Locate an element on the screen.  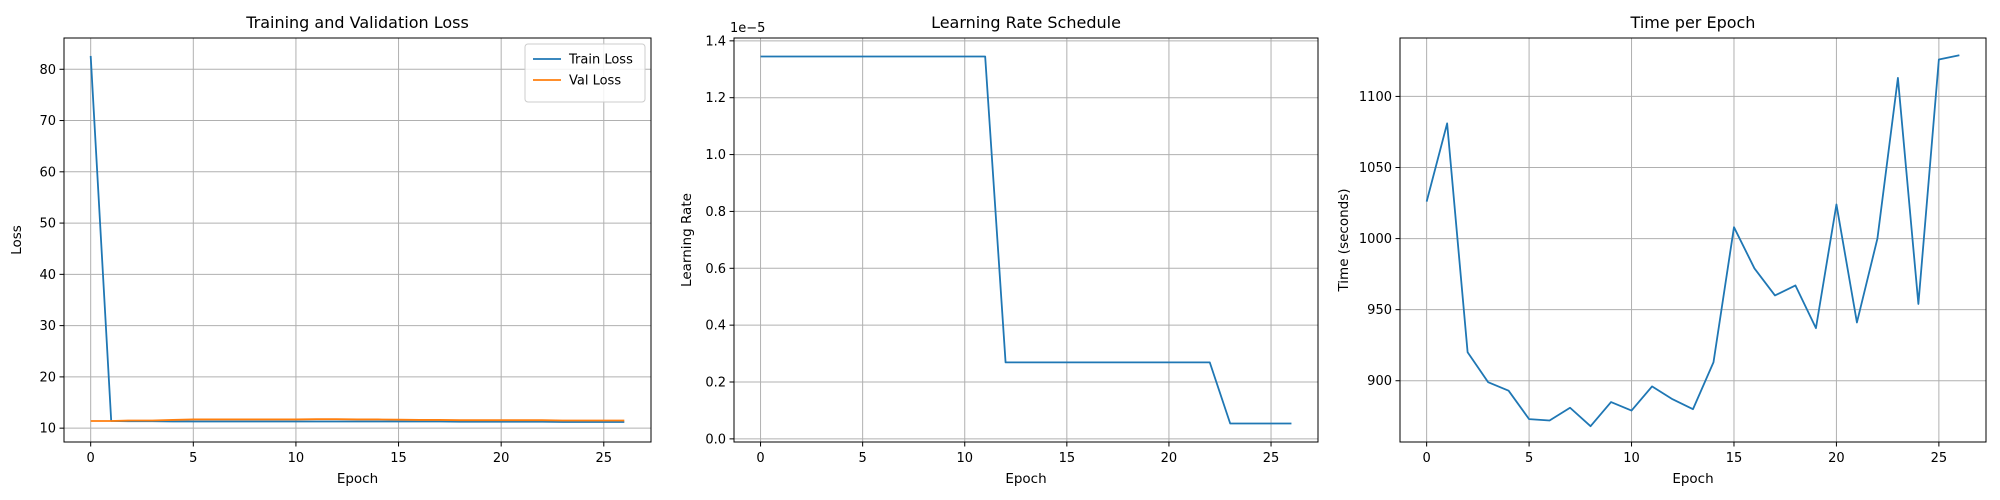
y-tick-label: 0.0 is located at coordinates (715, 439).